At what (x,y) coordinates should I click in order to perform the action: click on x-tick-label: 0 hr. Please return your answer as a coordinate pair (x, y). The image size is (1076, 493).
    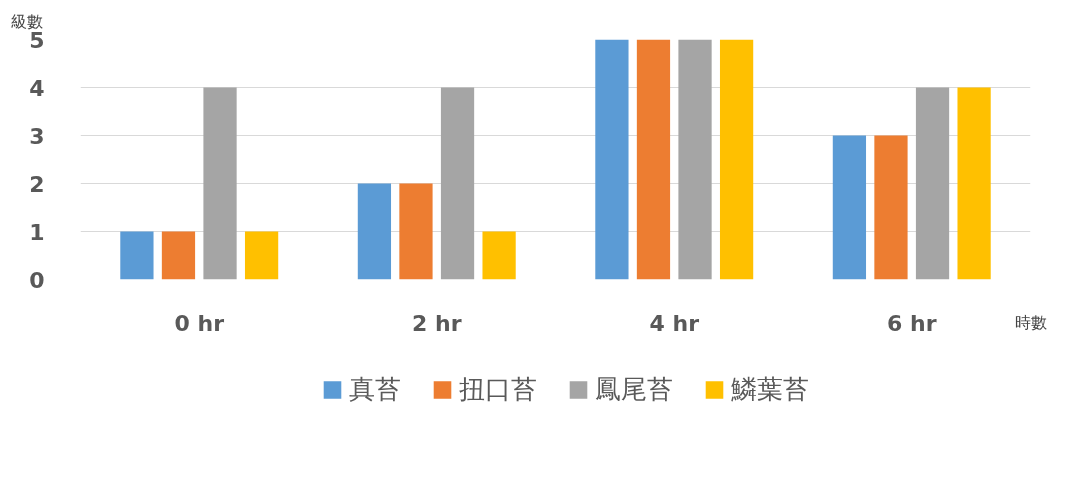
    Looking at the image, I should click on (199, 323).